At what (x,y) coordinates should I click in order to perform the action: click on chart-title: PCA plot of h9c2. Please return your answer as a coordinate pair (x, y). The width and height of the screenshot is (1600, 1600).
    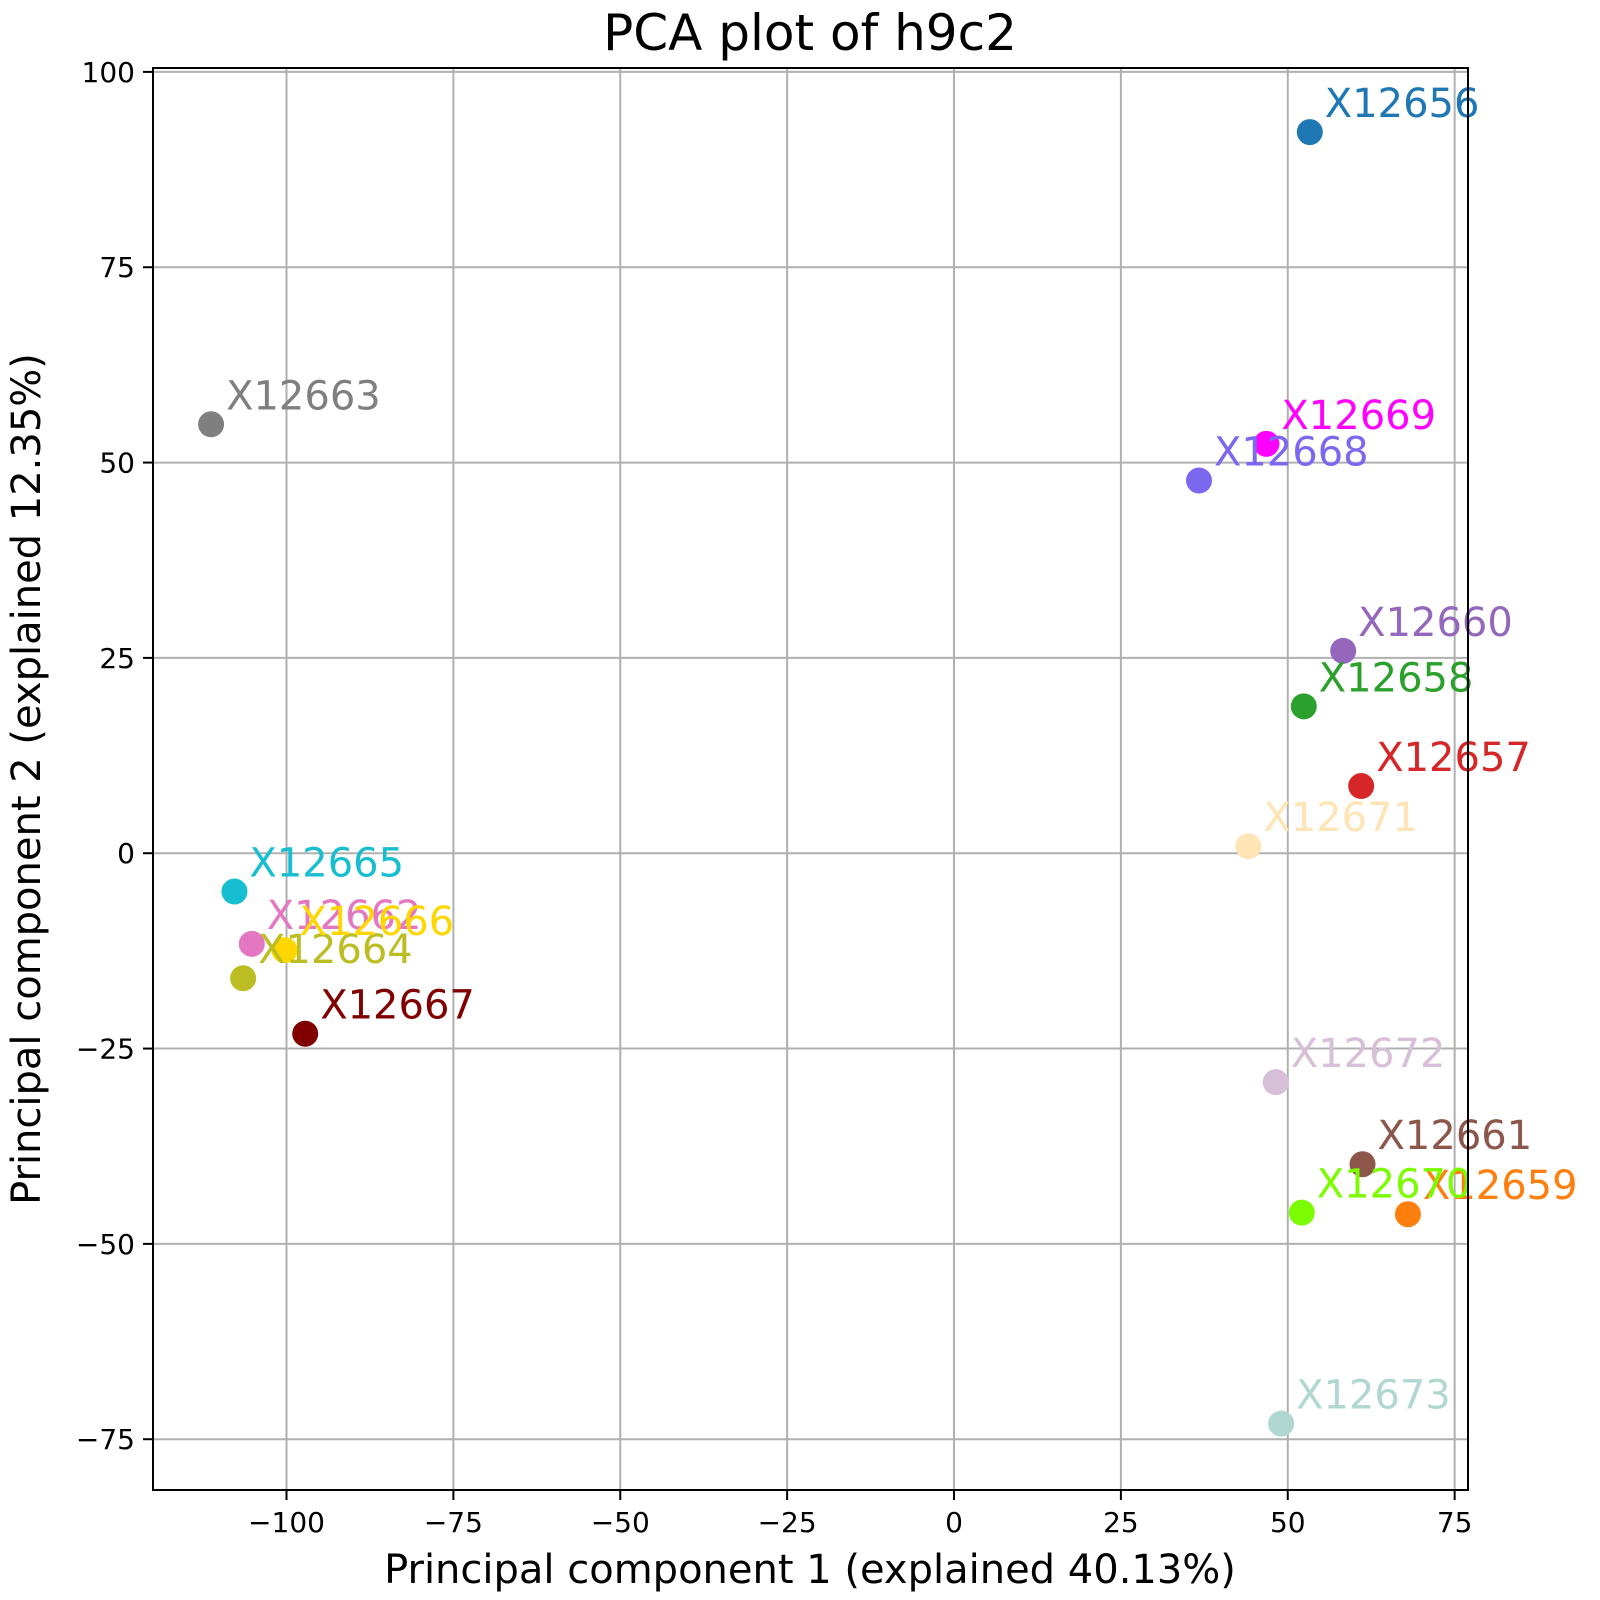
    Looking at the image, I should click on (810, 33).